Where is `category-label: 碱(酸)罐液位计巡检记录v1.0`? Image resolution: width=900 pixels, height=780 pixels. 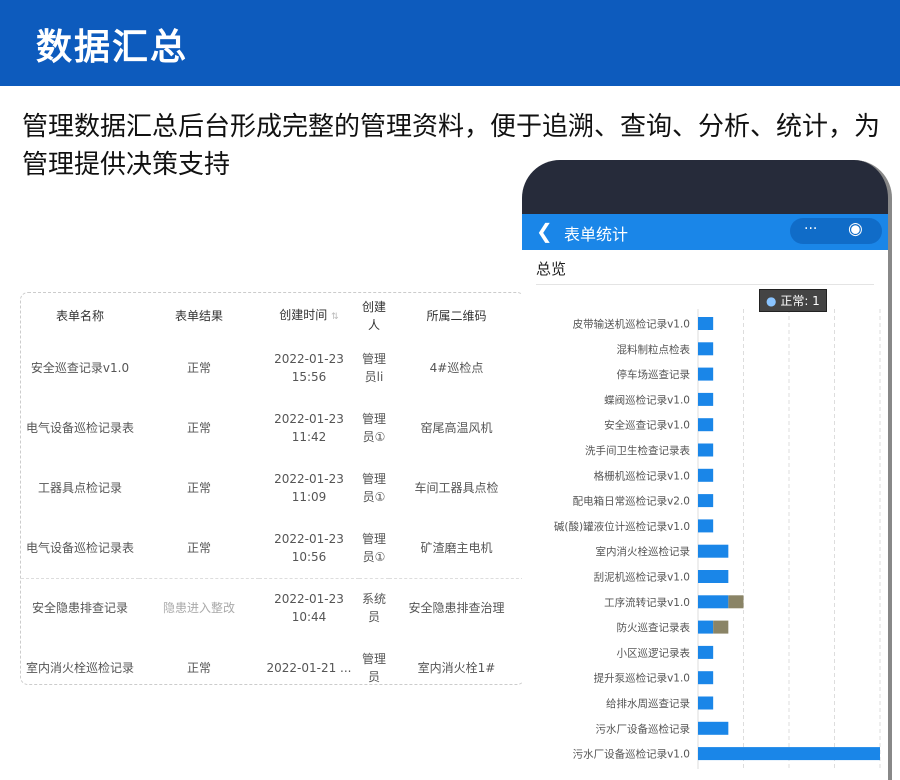
category-label: 碱(酸)罐液位计巡检记录v1.0 is located at coordinates (622, 526).